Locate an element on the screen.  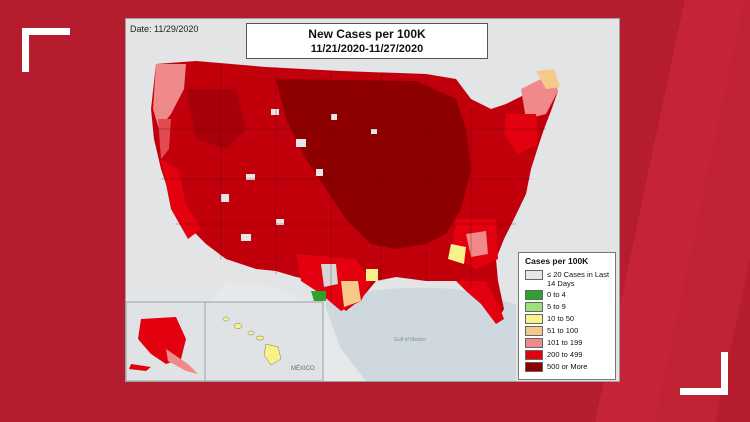
legend-label: 5 to 9 is located at coordinates (556, 306).